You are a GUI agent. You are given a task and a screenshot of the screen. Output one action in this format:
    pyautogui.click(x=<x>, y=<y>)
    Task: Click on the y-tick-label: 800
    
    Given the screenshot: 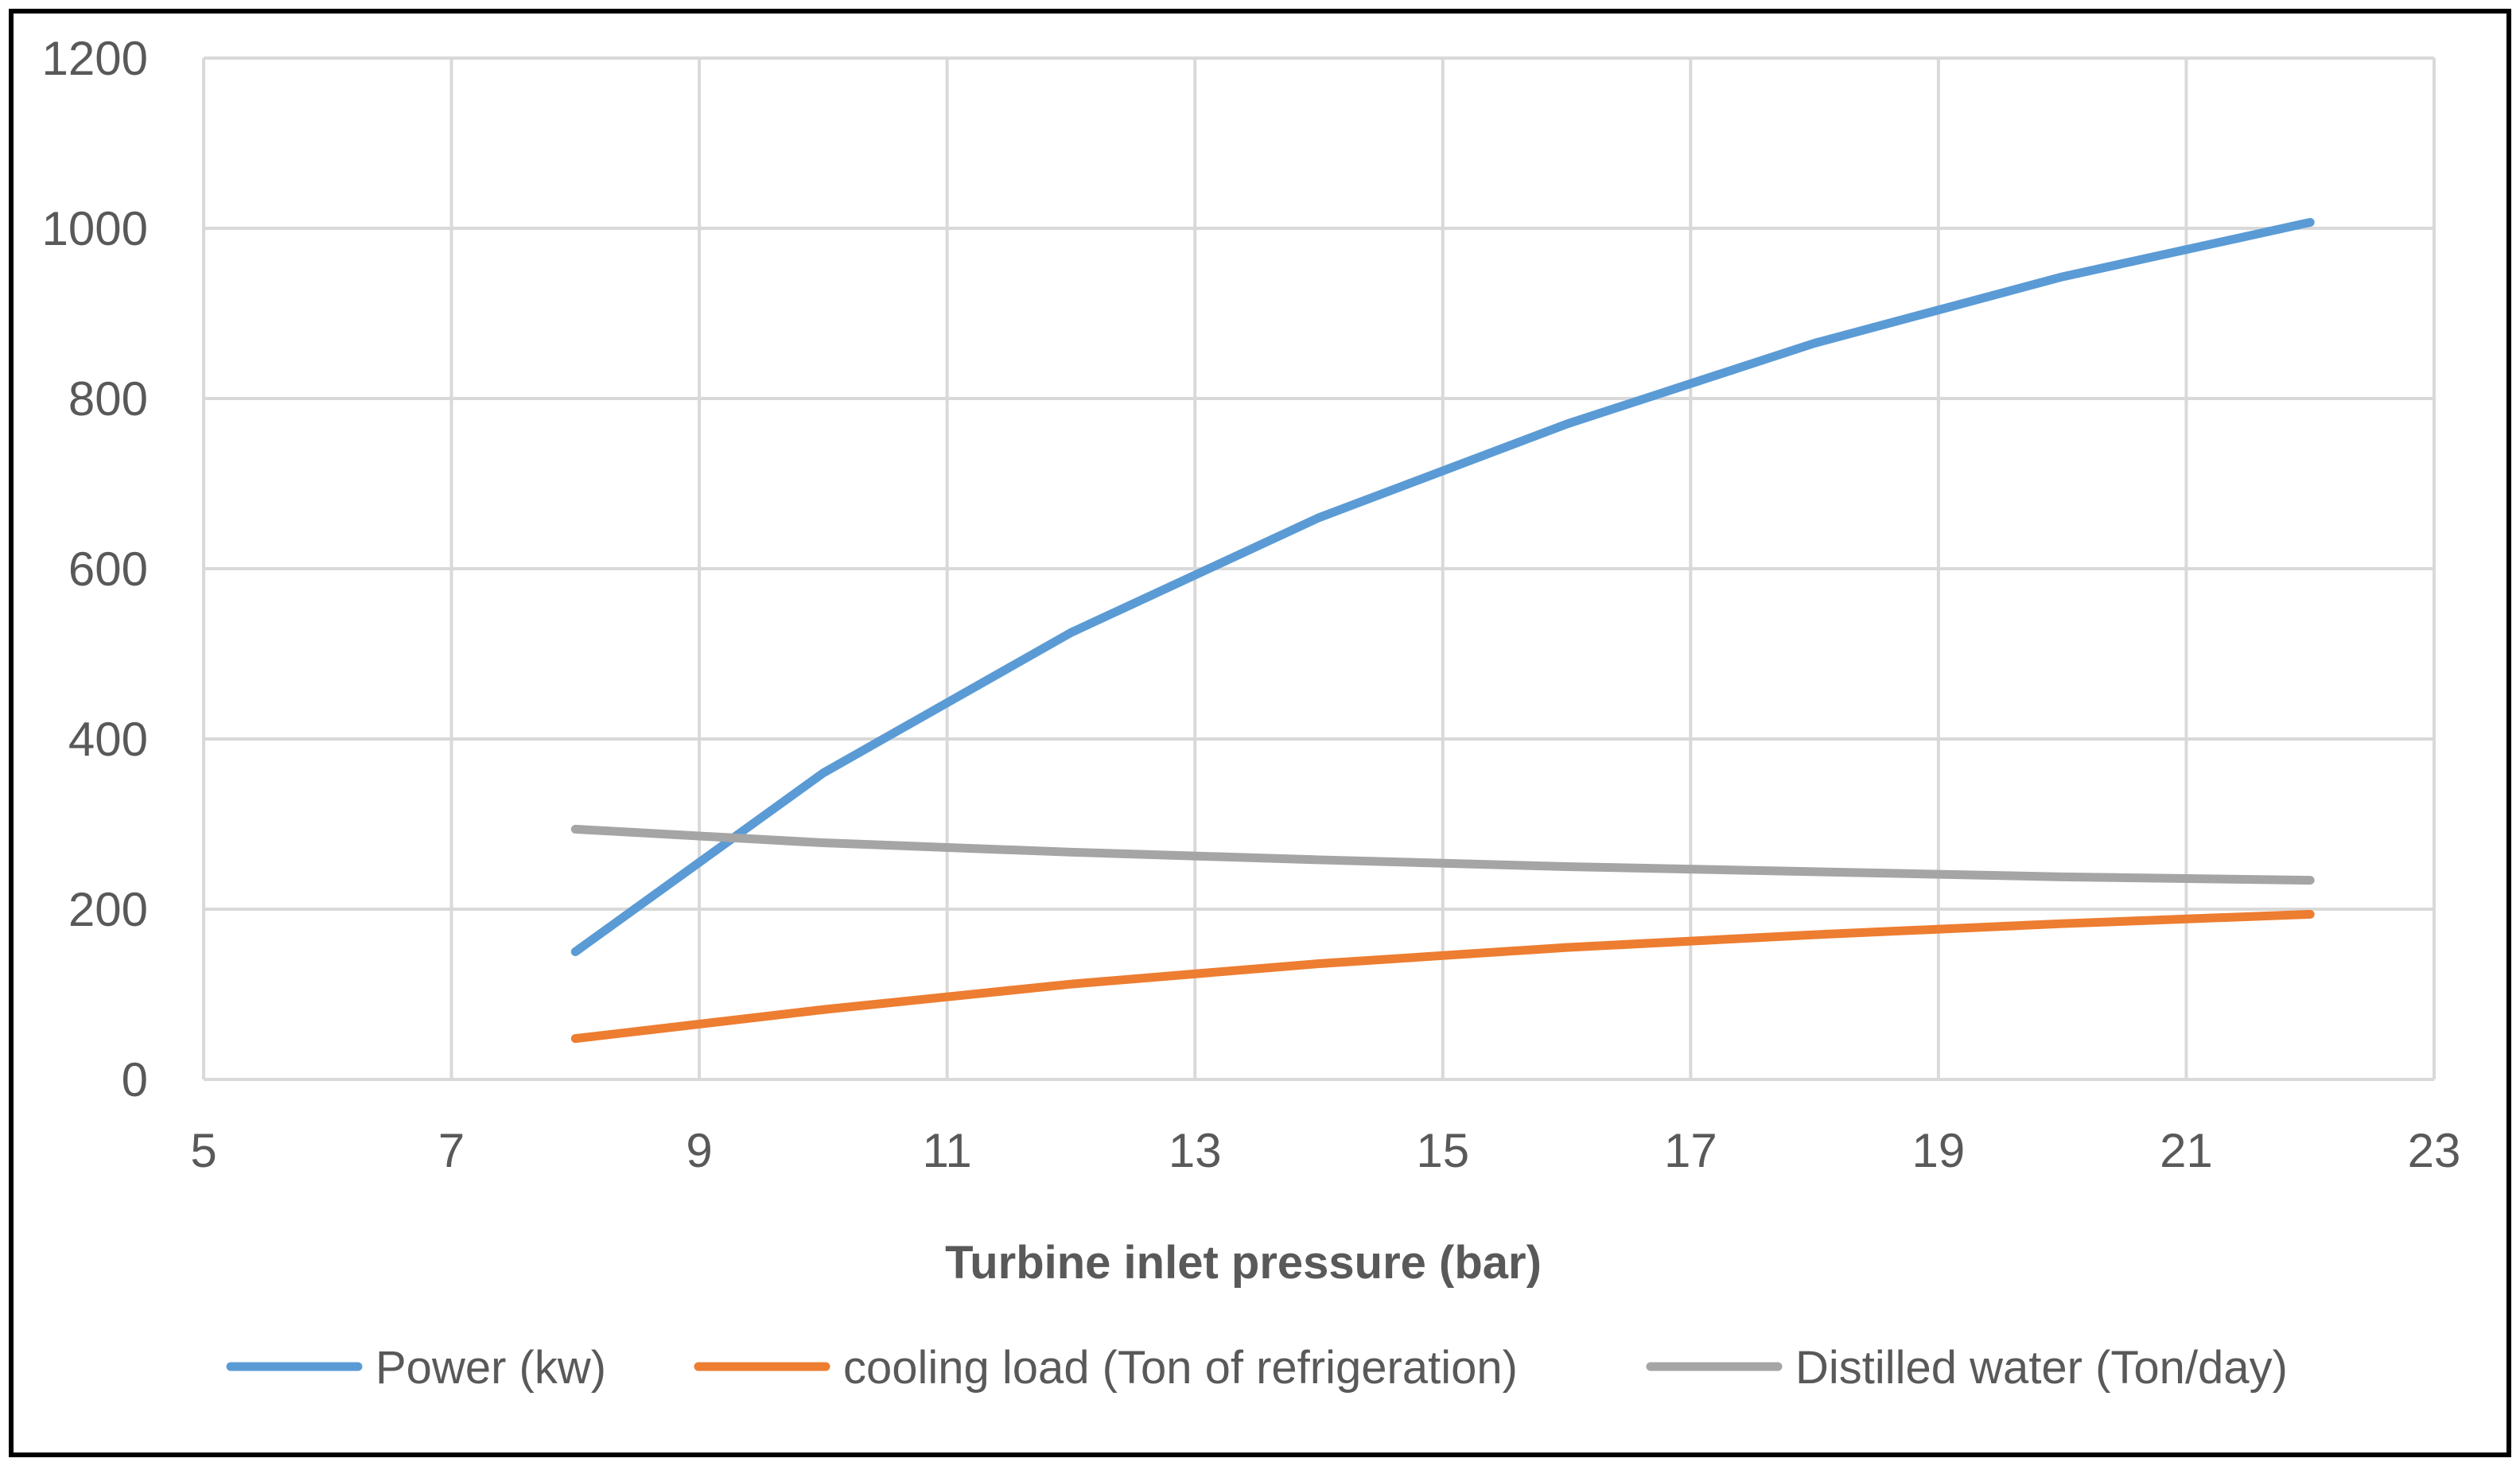 What is the action you would take?
    pyautogui.click(x=108, y=399)
    